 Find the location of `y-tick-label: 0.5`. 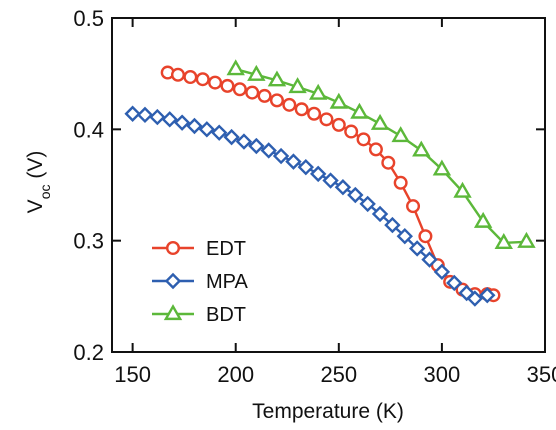

y-tick-label: 0.5 is located at coordinates (88, 18).